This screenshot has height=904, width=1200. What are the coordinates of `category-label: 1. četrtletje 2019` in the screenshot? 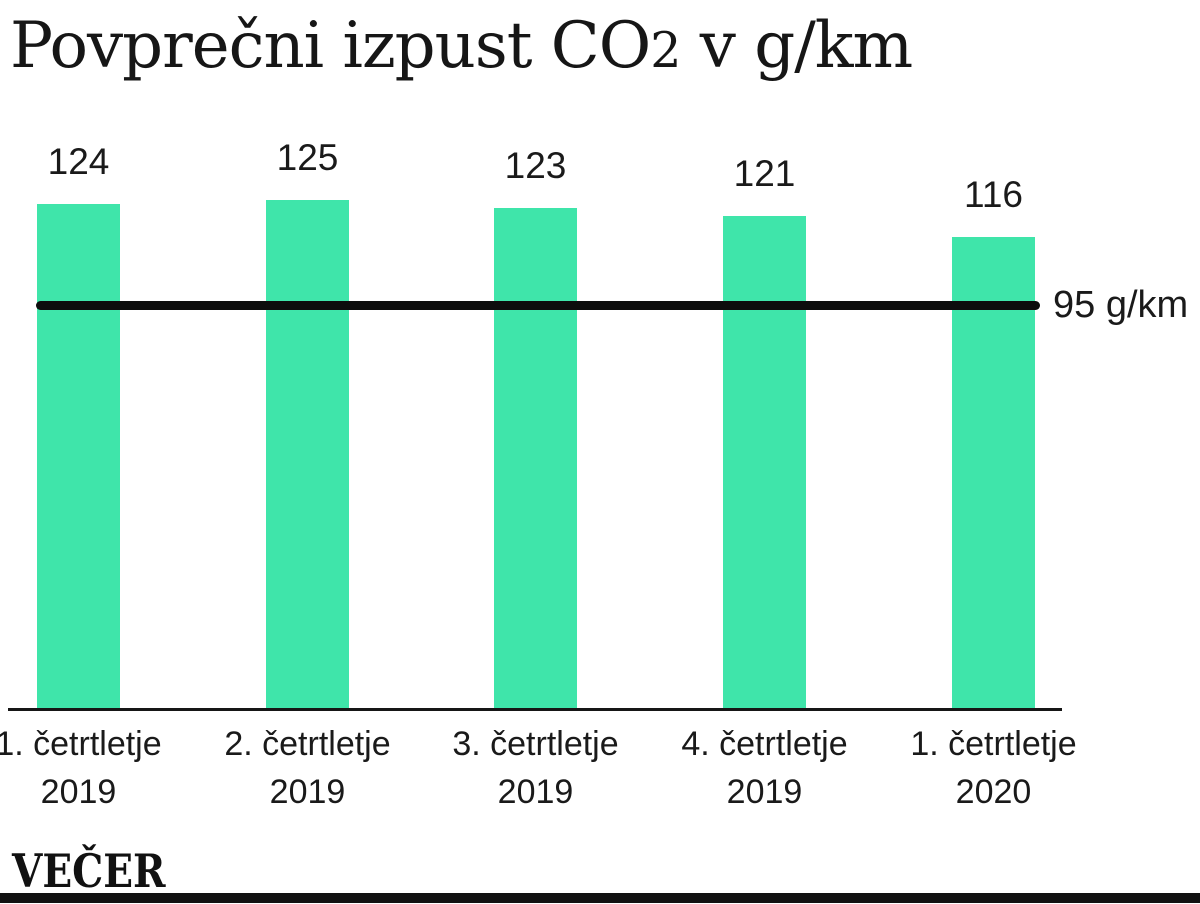 It's located at (97, 768).